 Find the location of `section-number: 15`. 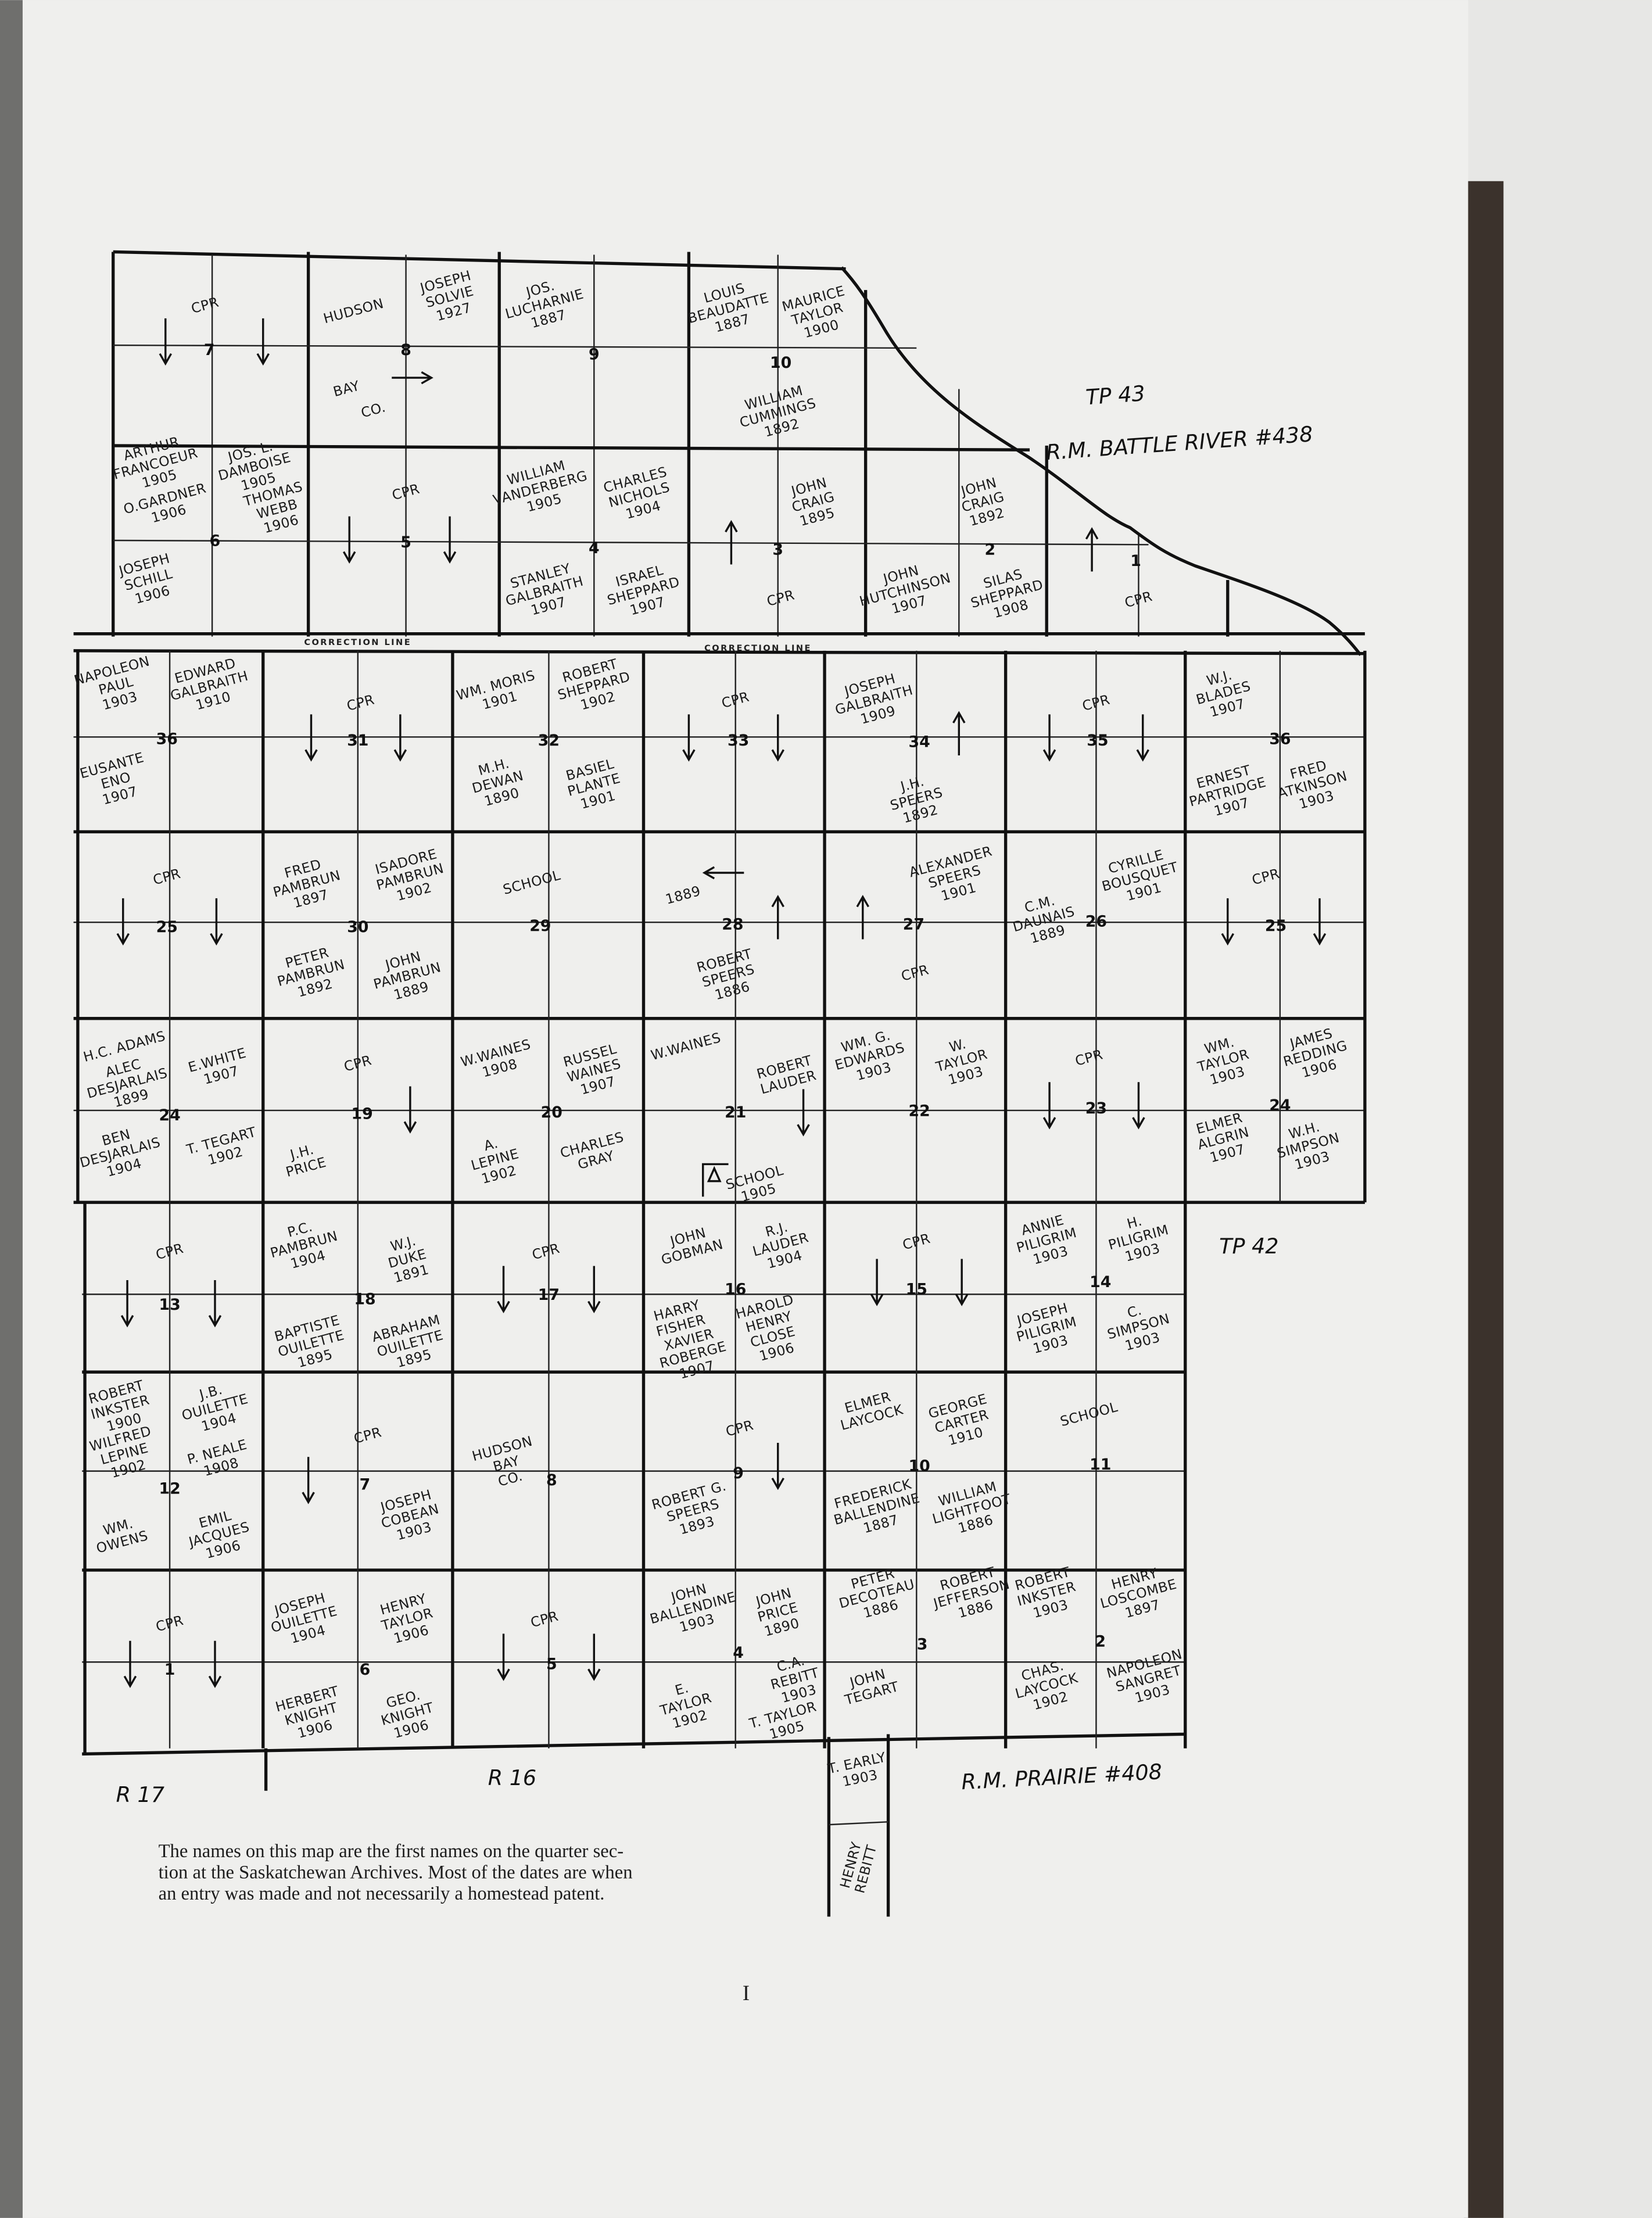

section-number: 15 is located at coordinates (916, 1289).